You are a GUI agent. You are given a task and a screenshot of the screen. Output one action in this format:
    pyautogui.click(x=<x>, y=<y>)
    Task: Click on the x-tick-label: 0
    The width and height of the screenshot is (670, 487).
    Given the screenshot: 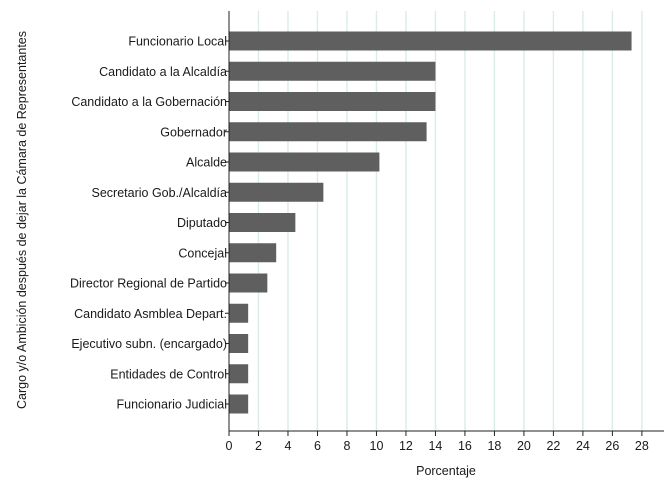 What is the action you would take?
    pyautogui.click(x=229, y=446)
    